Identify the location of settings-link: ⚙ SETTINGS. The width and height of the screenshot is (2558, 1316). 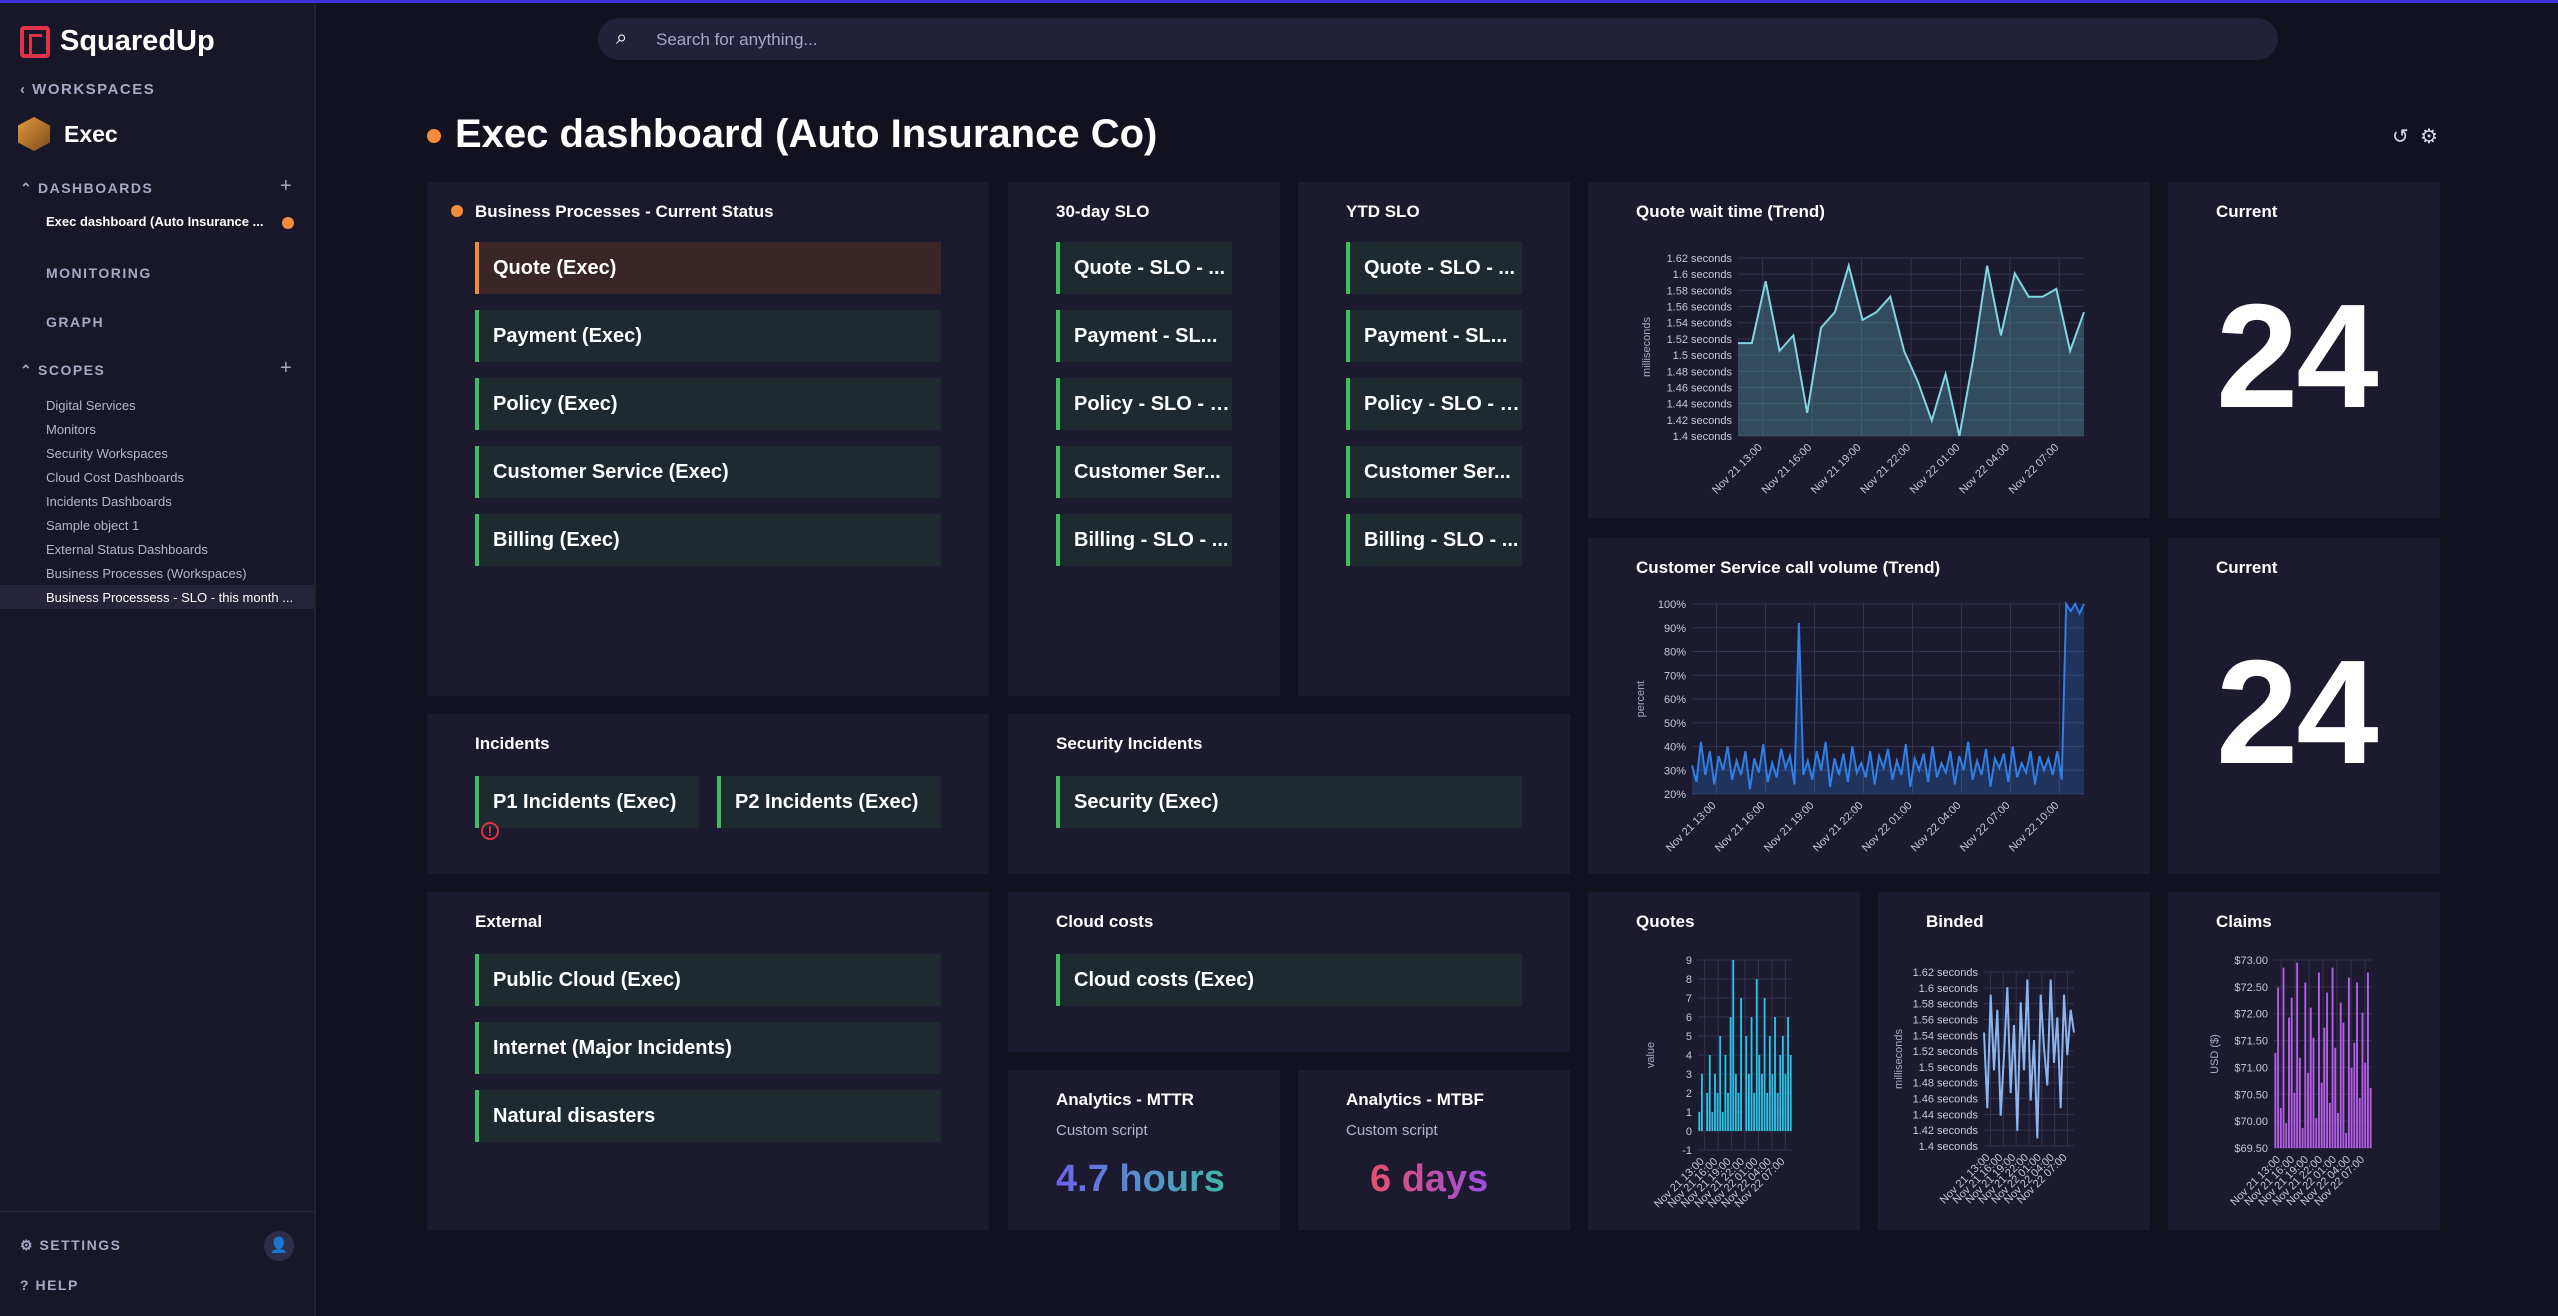
(70, 1245).